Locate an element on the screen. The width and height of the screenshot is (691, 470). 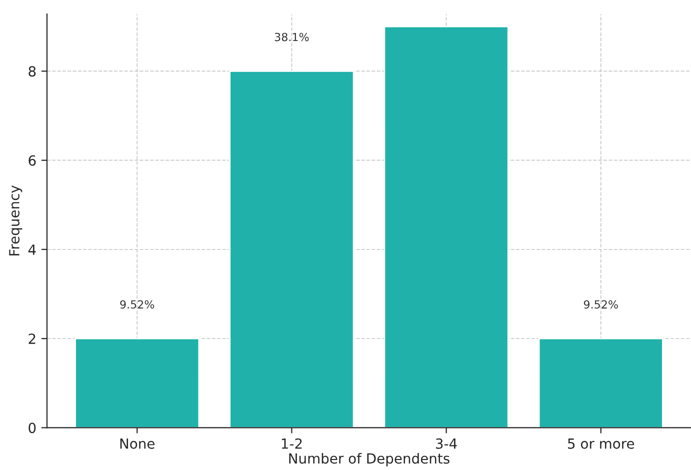
x-tick-label: 3-4 is located at coordinates (446, 443).